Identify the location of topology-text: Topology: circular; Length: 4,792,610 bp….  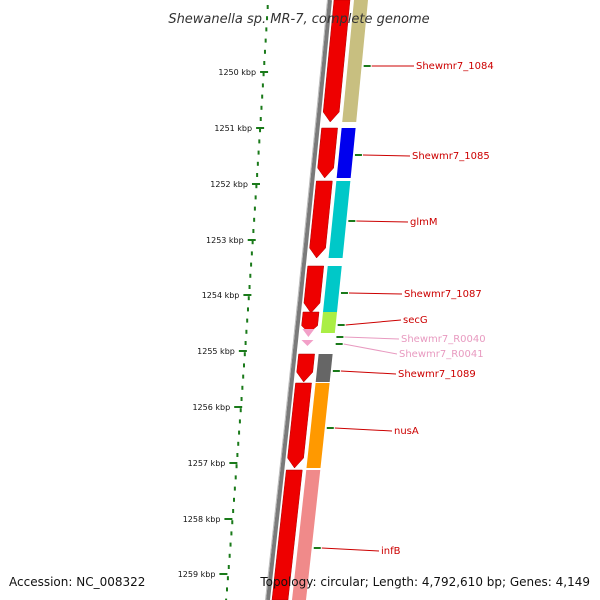
(424, 582).